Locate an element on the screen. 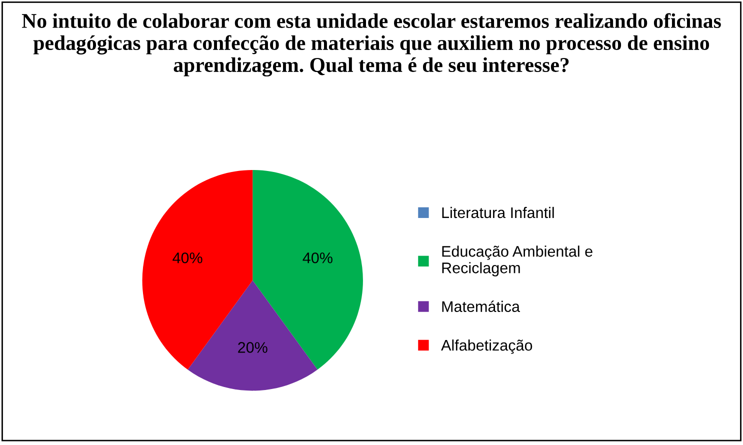 The width and height of the screenshot is (743, 445). pie-slice is located at coordinates (253, 335).